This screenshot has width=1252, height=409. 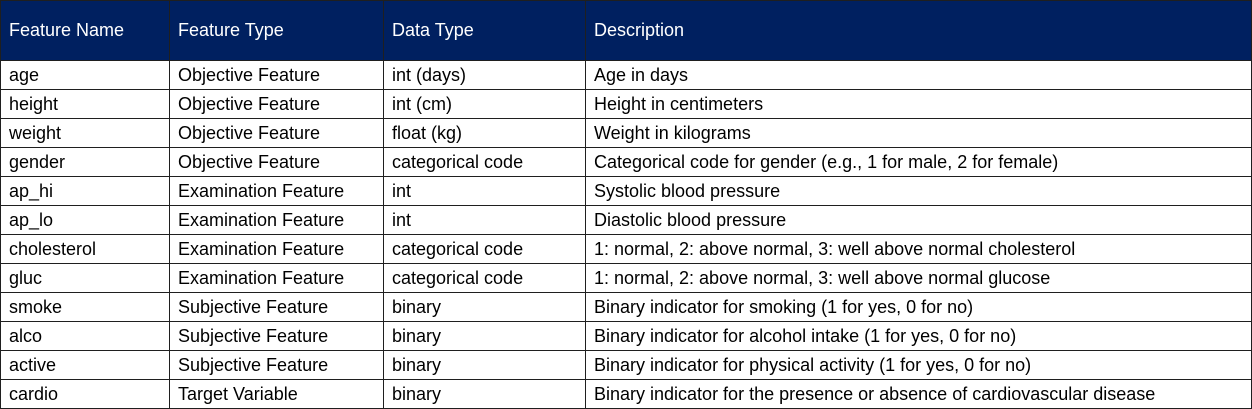 I want to click on header-description: Description, so click(x=918, y=30).